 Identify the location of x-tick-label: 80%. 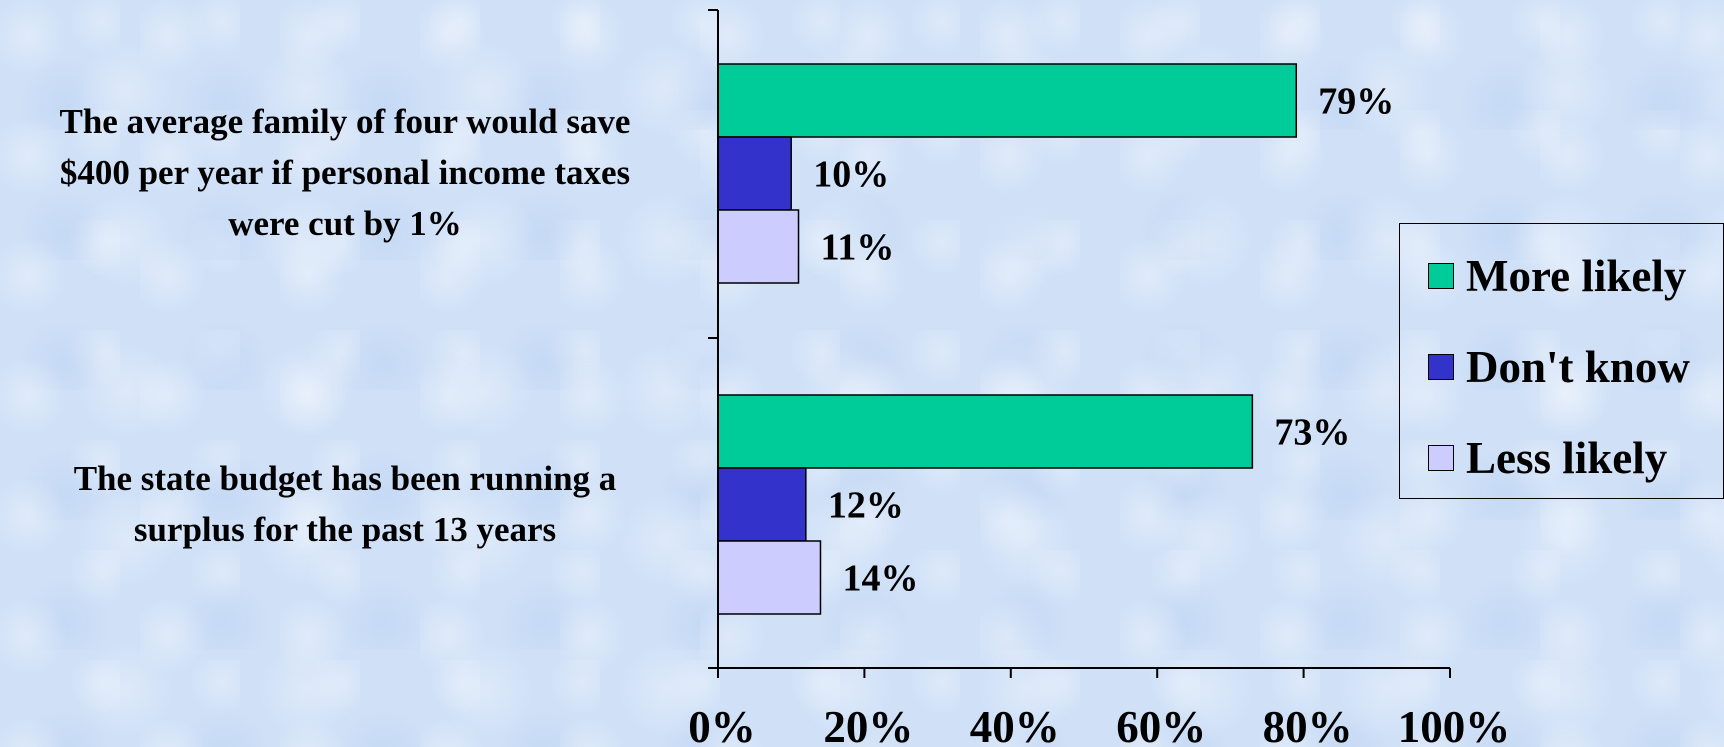
(1308, 724).